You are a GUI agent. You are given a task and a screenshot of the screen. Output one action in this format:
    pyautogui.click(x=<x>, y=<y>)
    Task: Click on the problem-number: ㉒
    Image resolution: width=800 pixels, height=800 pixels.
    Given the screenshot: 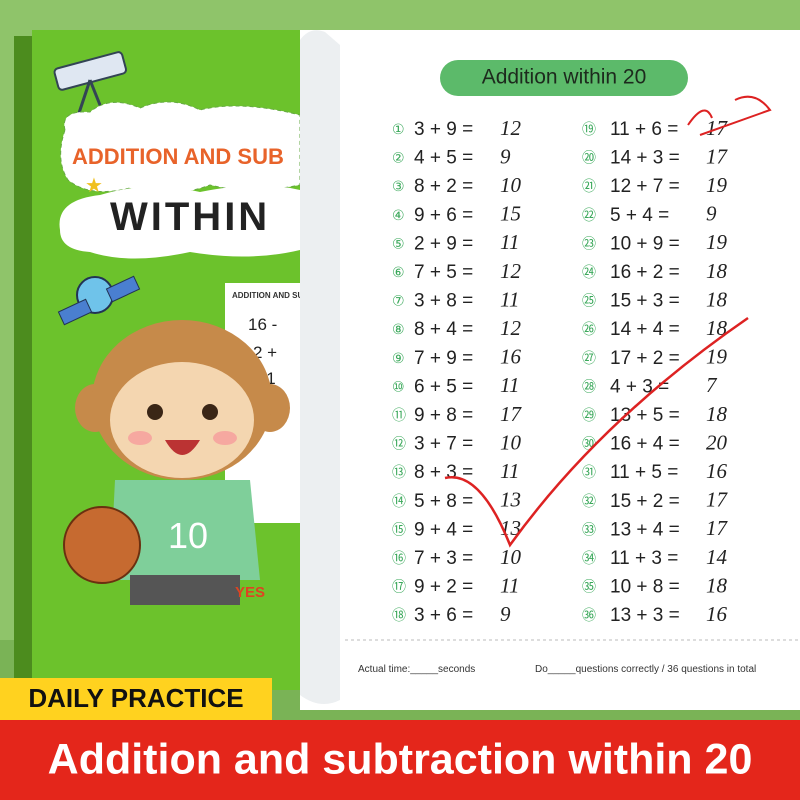 What is the action you would take?
    pyautogui.click(x=589, y=216)
    